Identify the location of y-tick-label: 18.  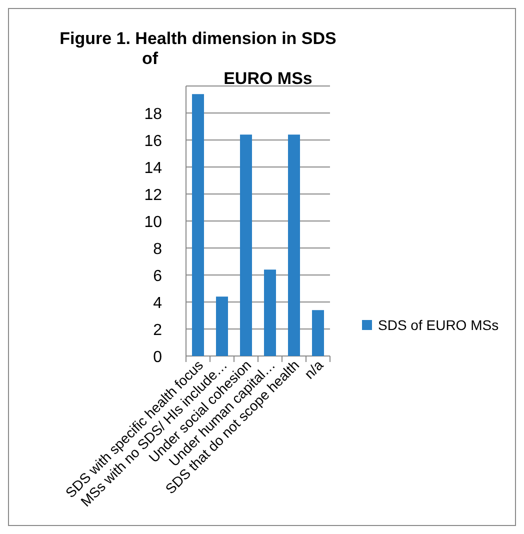
(153, 114).